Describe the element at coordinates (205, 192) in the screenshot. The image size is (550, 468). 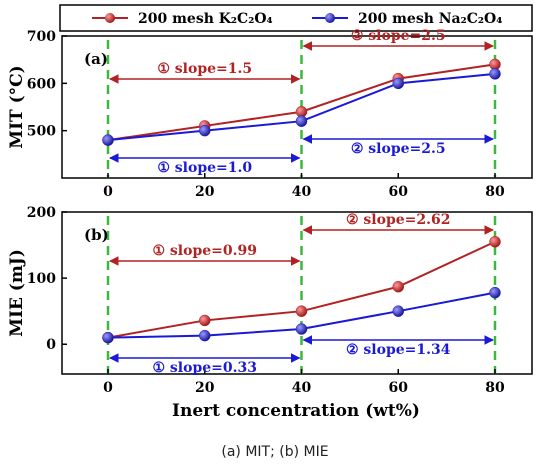
I see `mit-x-tick-label: 20` at that location.